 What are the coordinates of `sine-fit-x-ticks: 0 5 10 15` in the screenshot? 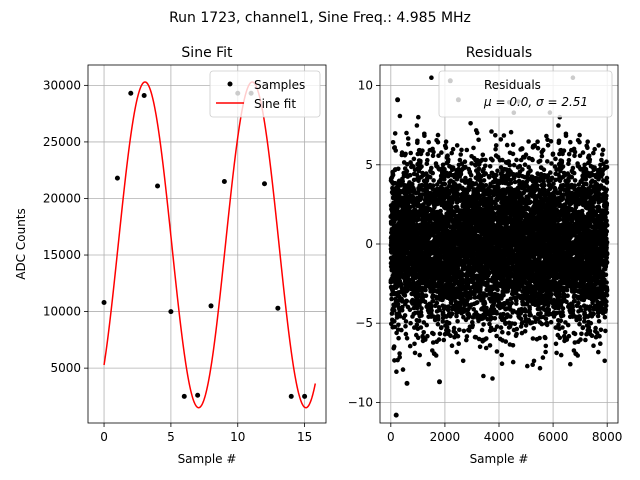 It's located at (206, 433).